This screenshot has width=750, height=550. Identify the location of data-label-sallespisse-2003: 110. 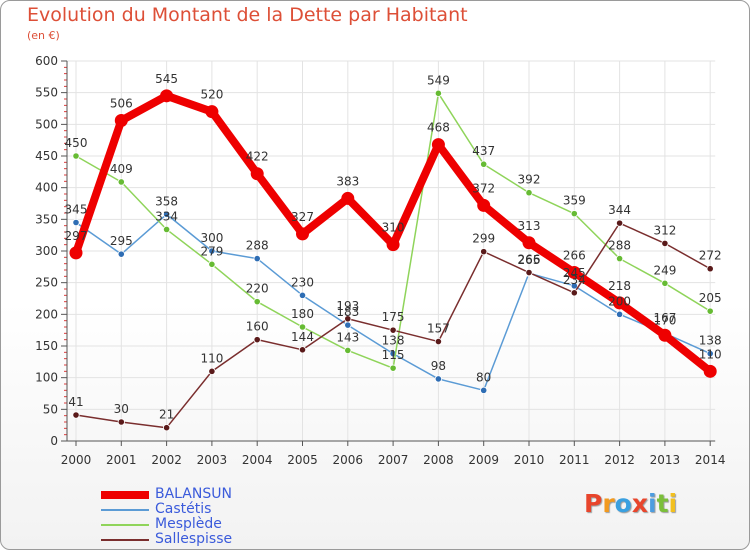
(211, 358).